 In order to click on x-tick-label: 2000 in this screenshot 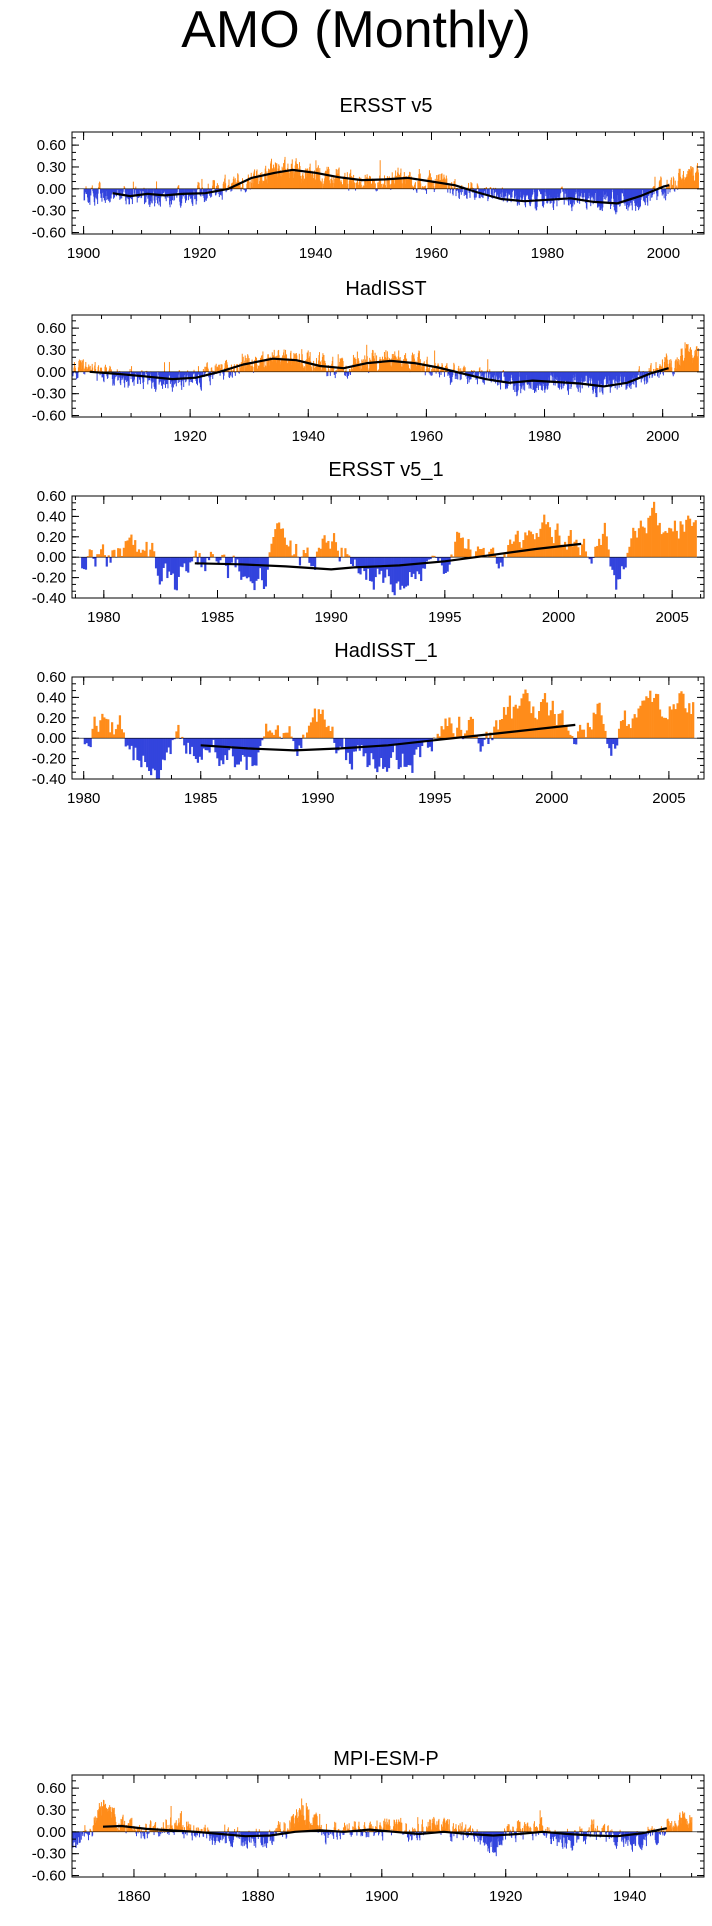, I will do `click(662, 436)`.